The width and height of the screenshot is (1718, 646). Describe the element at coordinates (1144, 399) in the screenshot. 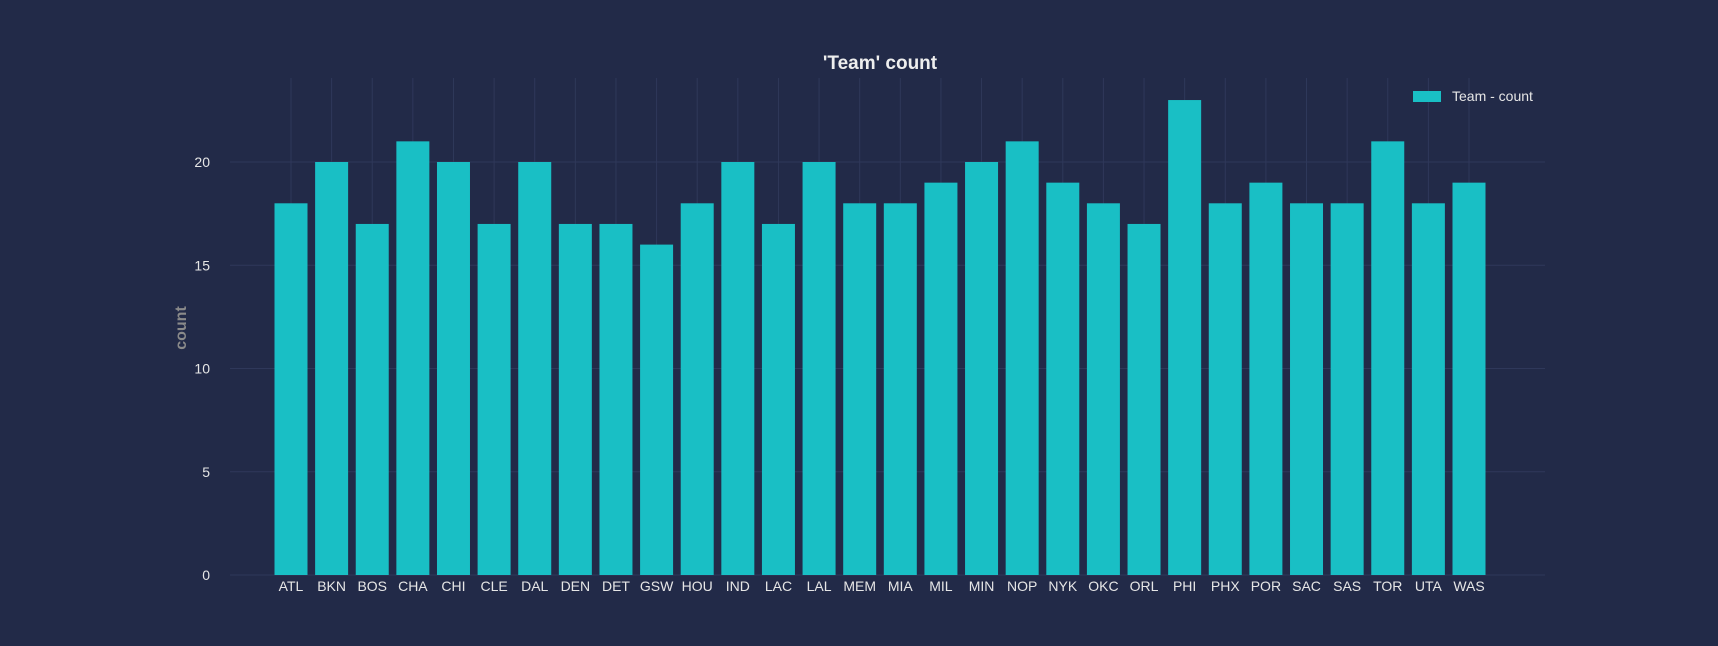

I see `bar-orl` at that location.